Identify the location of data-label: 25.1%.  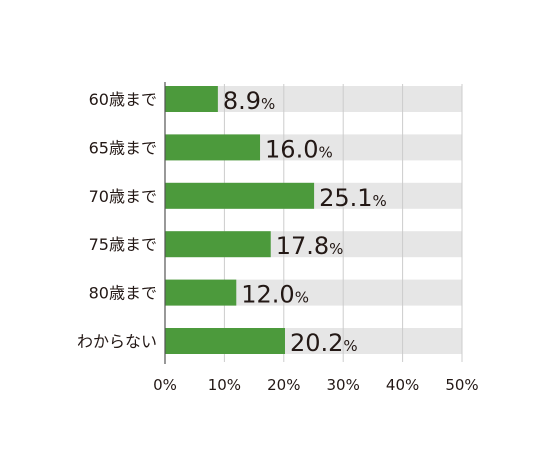
(353, 198).